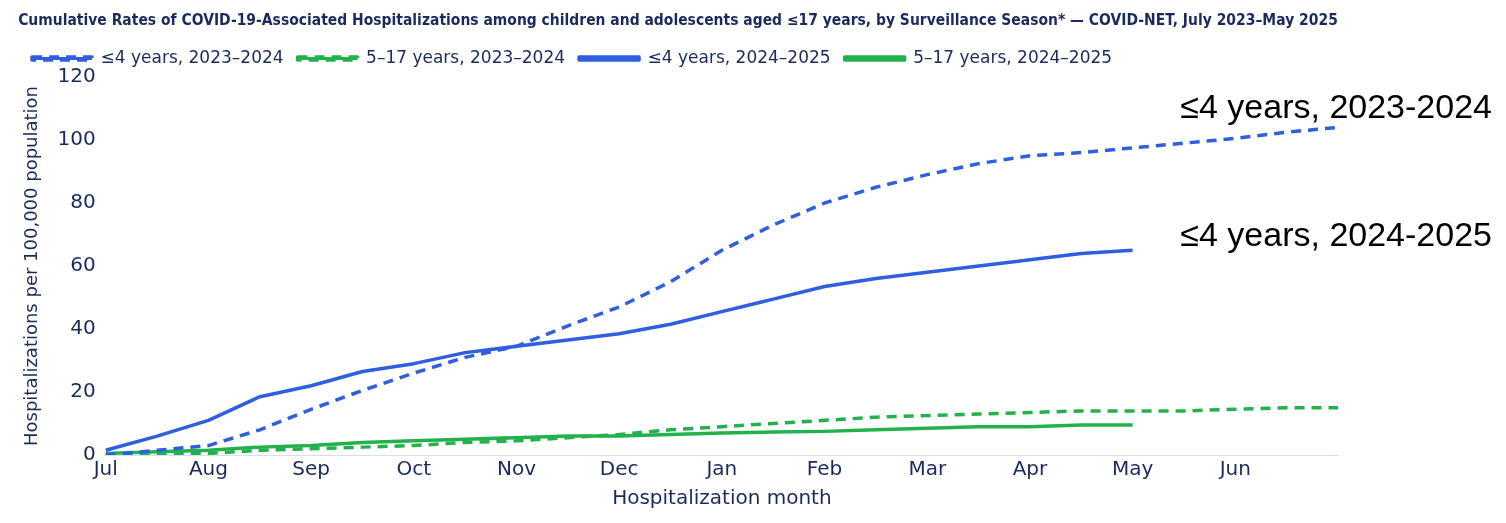  What do you see at coordinates (83, 264) in the screenshot?
I see `y-tick-label: 60` at bounding box center [83, 264].